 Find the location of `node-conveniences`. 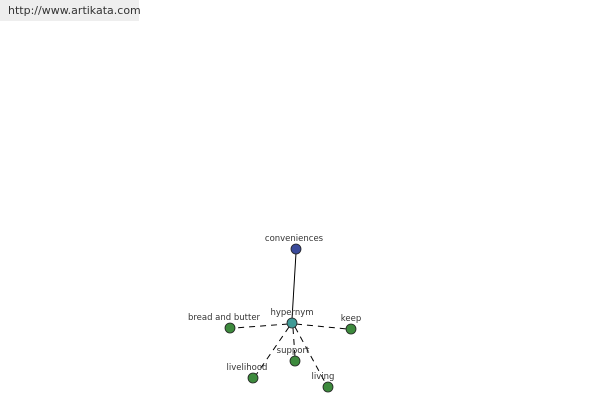

node-conveniences is located at coordinates (296, 249).